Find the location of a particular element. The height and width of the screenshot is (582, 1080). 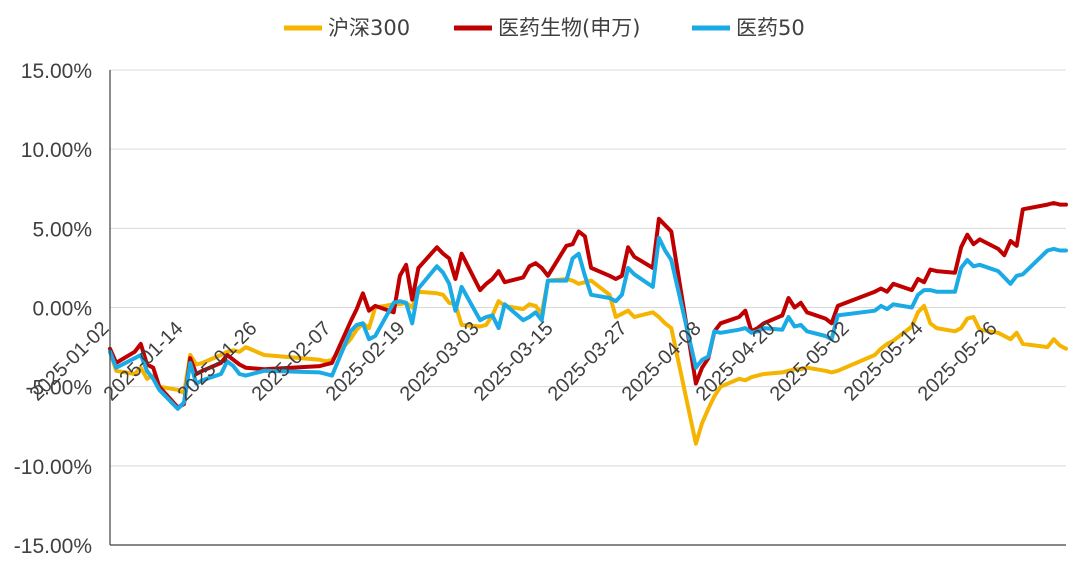

legend: 沪深300 医药生物(申万) 医药50 is located at coordinates (544, 28).